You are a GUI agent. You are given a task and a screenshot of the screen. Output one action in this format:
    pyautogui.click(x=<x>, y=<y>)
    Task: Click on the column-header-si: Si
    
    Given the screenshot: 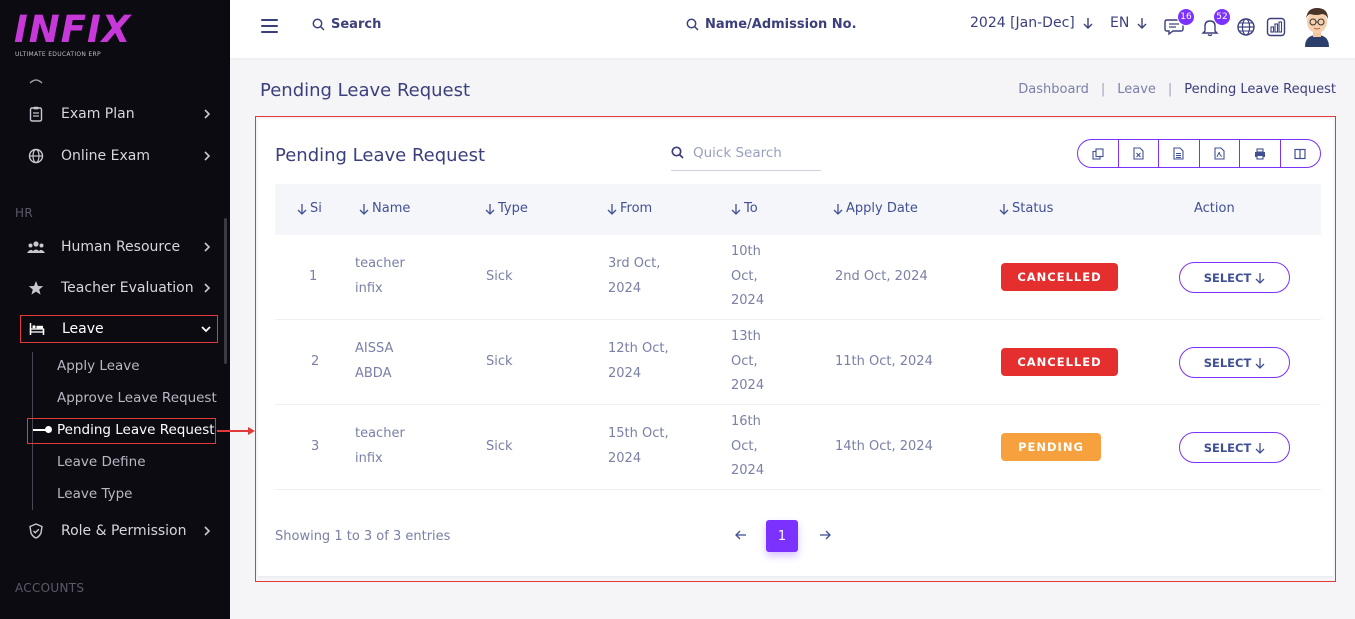 What is the action you would take?
    pyautogui.click(x=309, y=208)
    